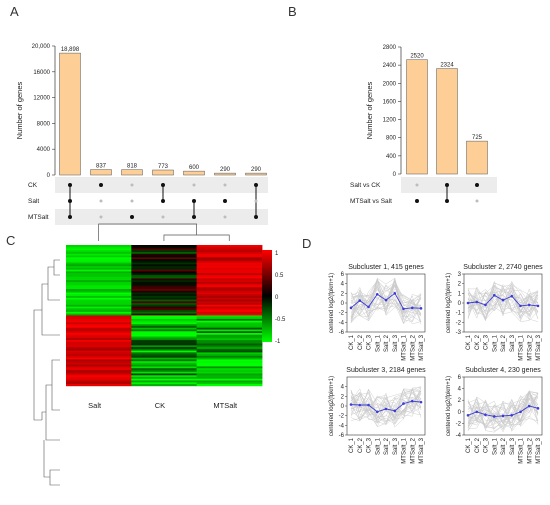  Describe the element at coordinates (332, 406) in the screenshot. I see `y-axis-title: centered log2(fpkm+1)` at that location.